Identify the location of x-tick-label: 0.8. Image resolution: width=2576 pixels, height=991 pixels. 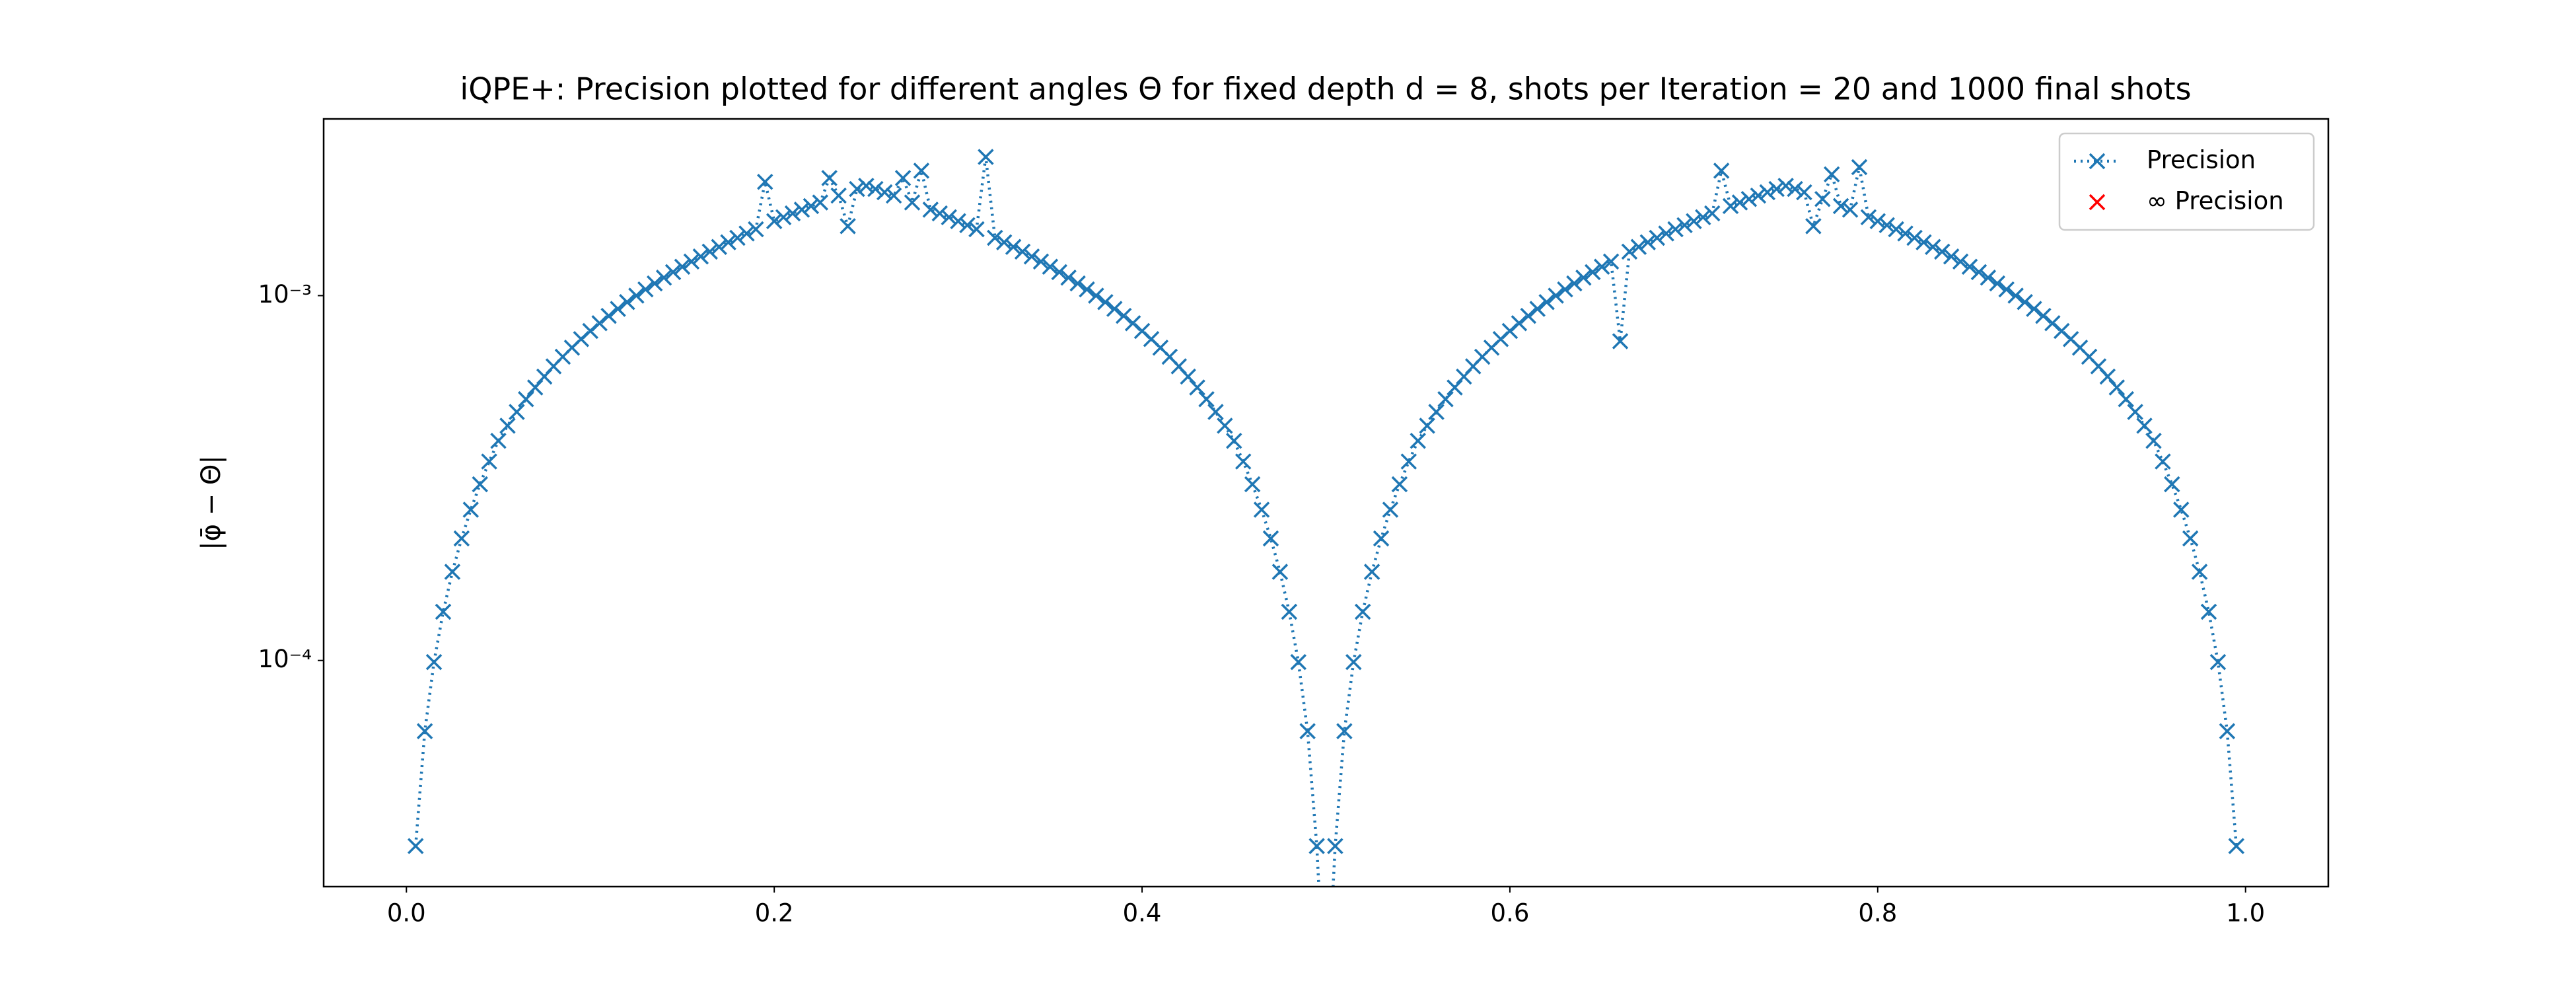
(1878, 913).